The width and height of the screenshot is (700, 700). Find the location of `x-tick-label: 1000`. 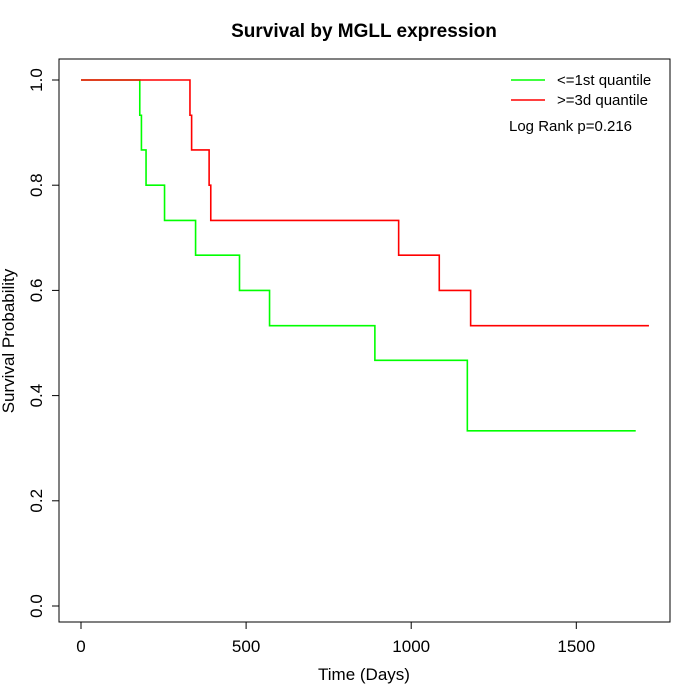

x-tick-label: 1000 is located at coordinates (411, 646).